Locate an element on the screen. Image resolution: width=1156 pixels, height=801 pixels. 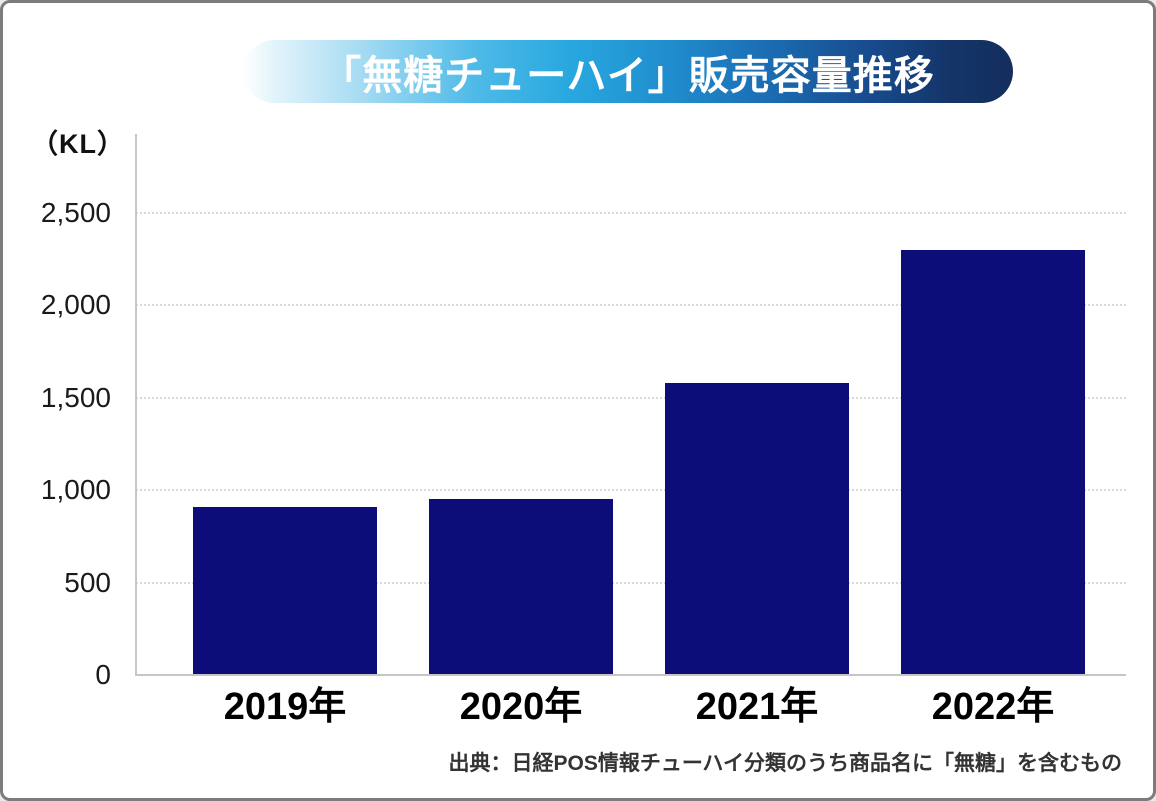
bar-2020年 is located at coordinates (521, 587).